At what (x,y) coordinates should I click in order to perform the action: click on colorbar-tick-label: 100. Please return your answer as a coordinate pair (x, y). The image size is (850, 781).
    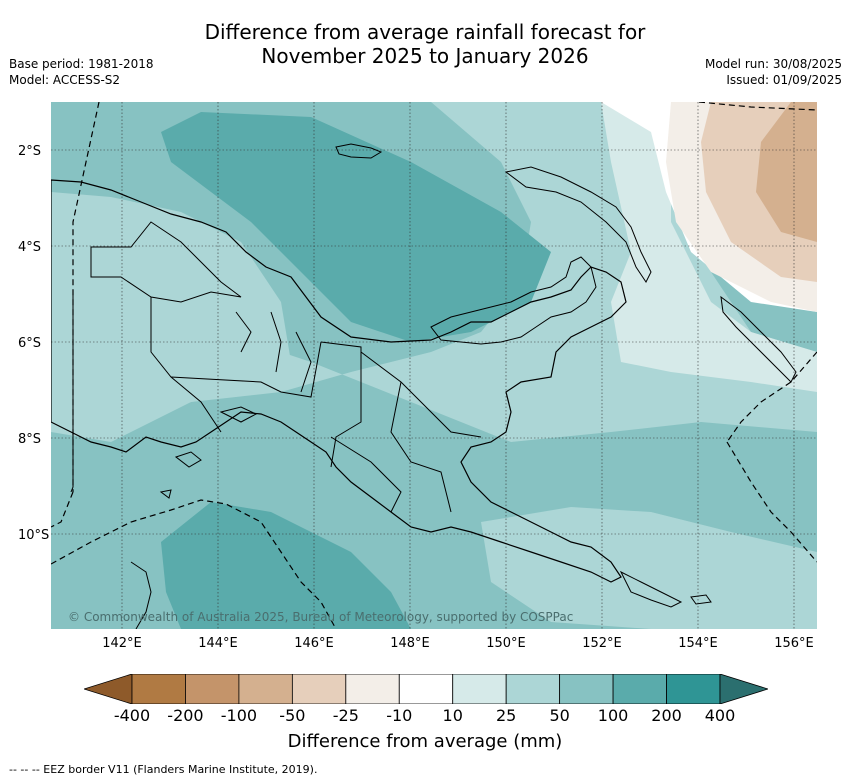
    Looking at the image, I should click on (613, 715).